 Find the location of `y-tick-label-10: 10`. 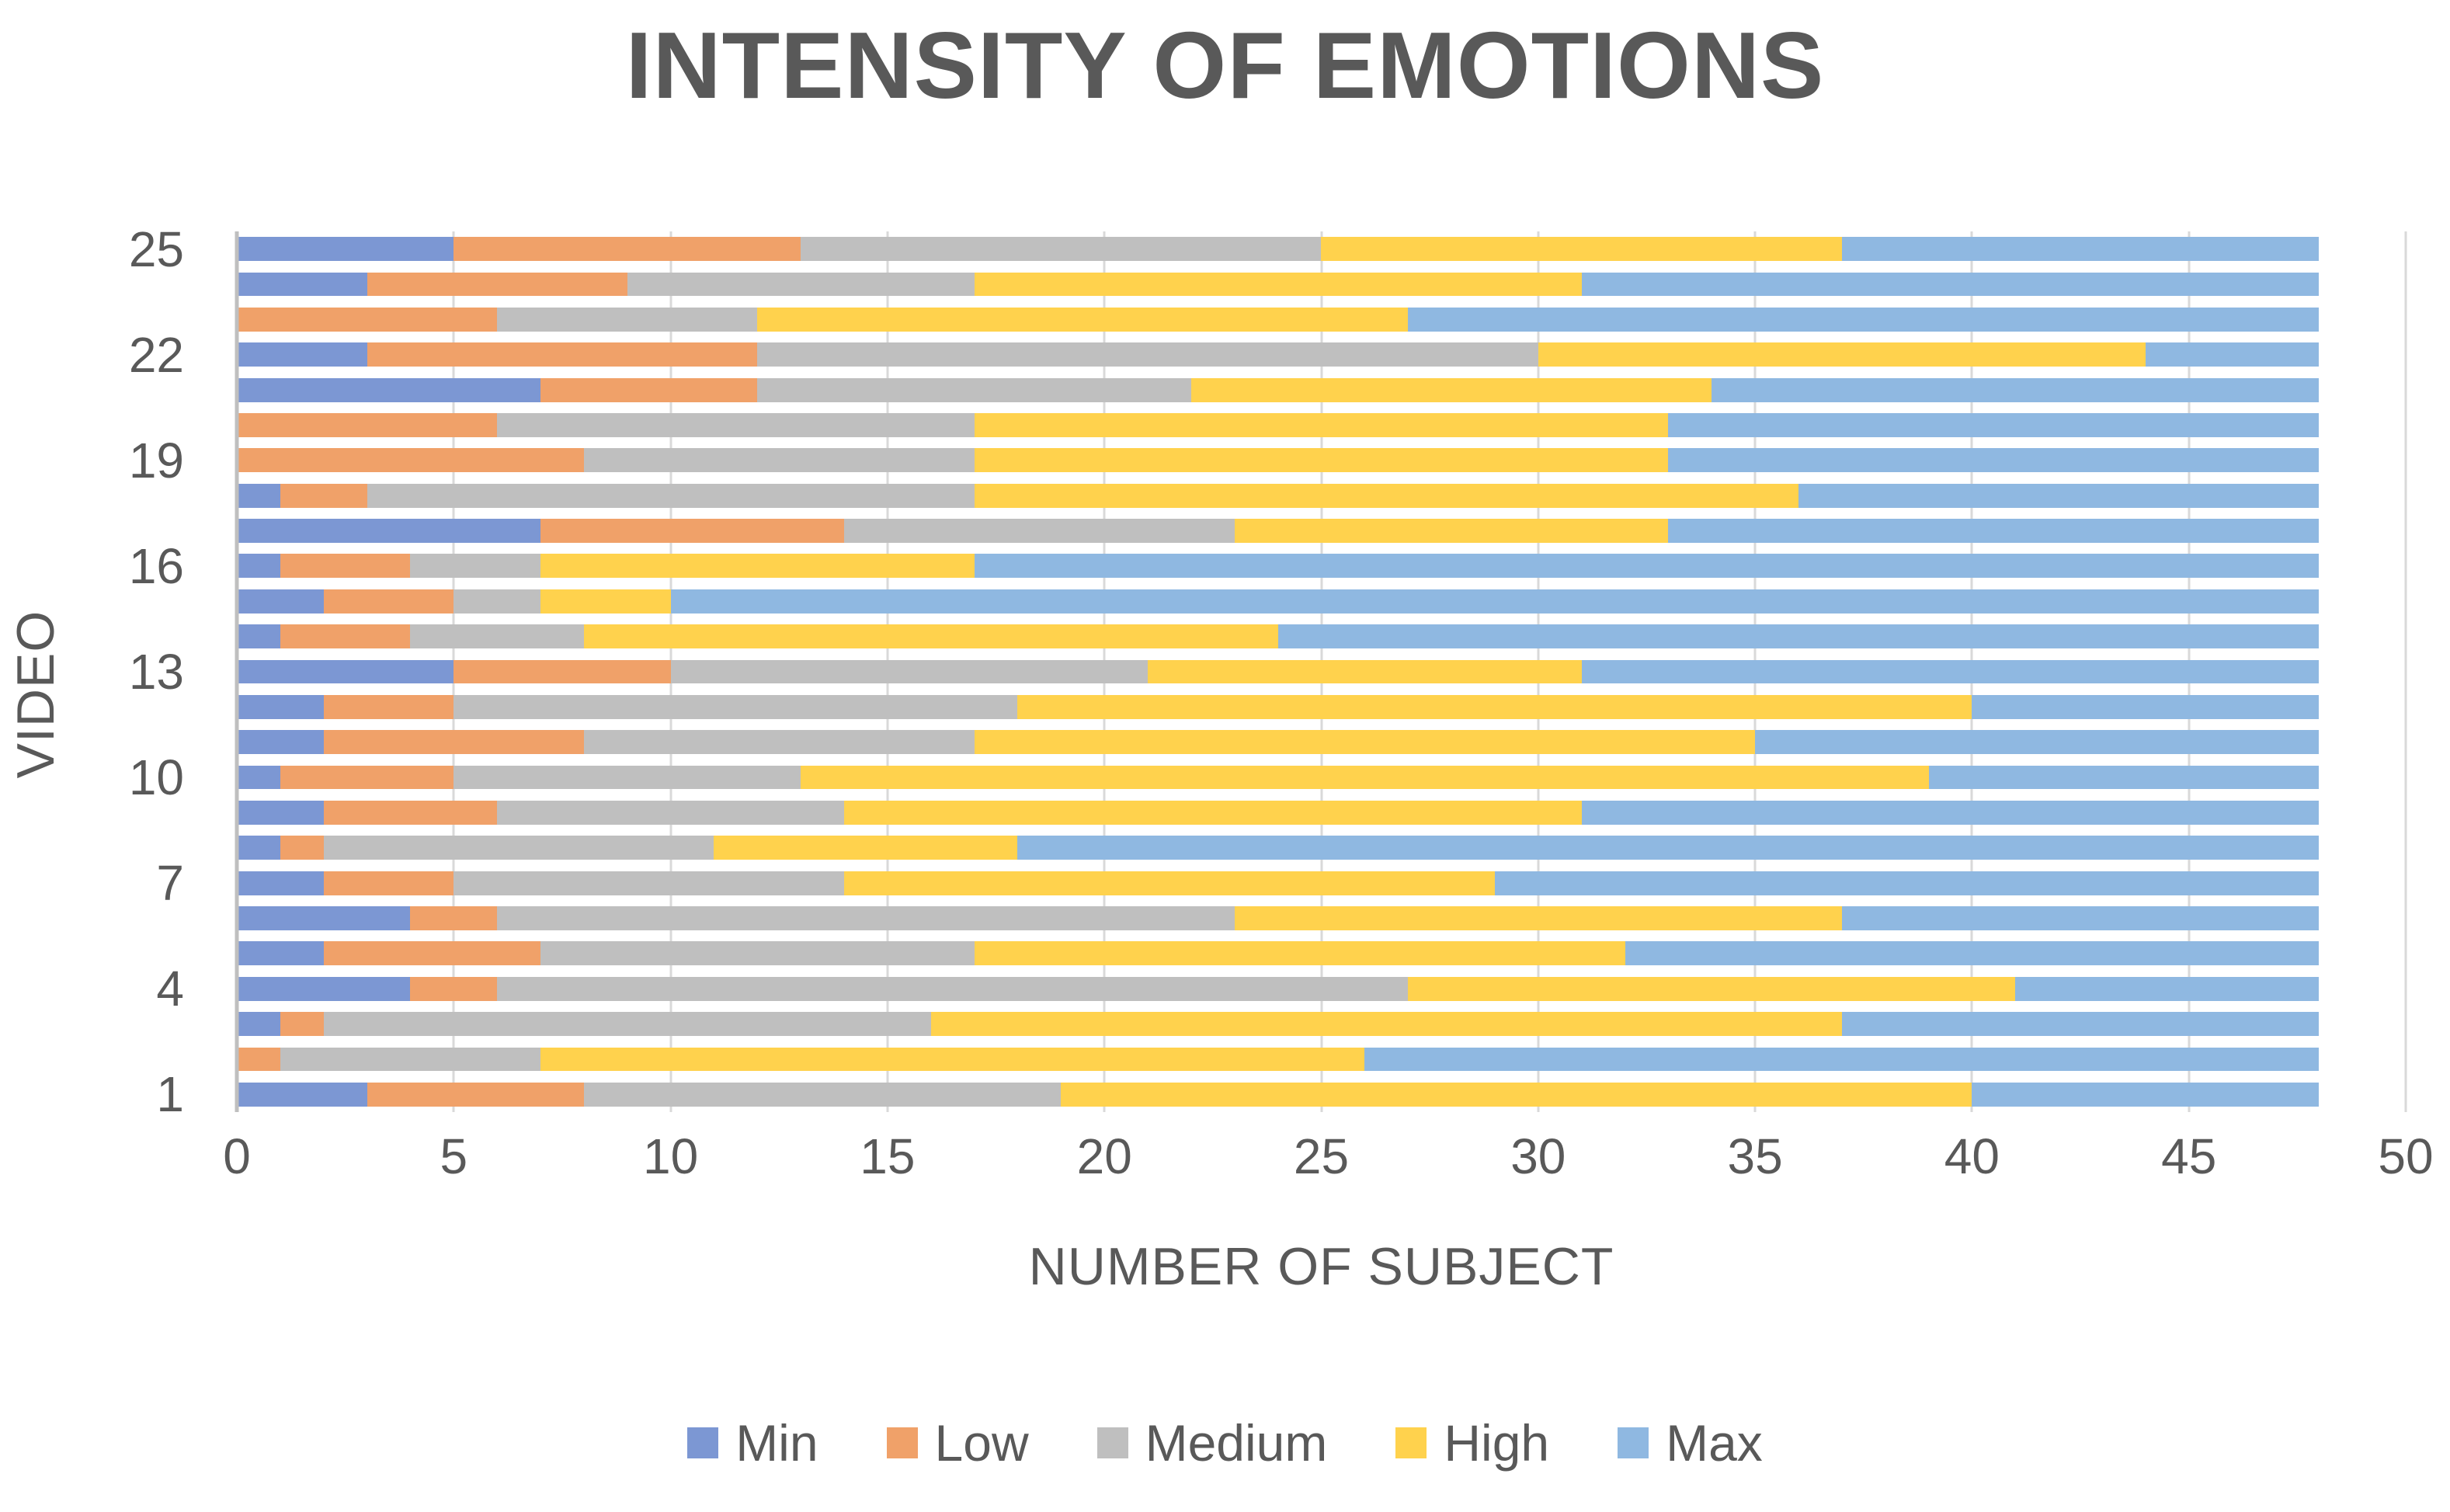

y-tick-label-10: 10 is located at coordinates (156, 777).